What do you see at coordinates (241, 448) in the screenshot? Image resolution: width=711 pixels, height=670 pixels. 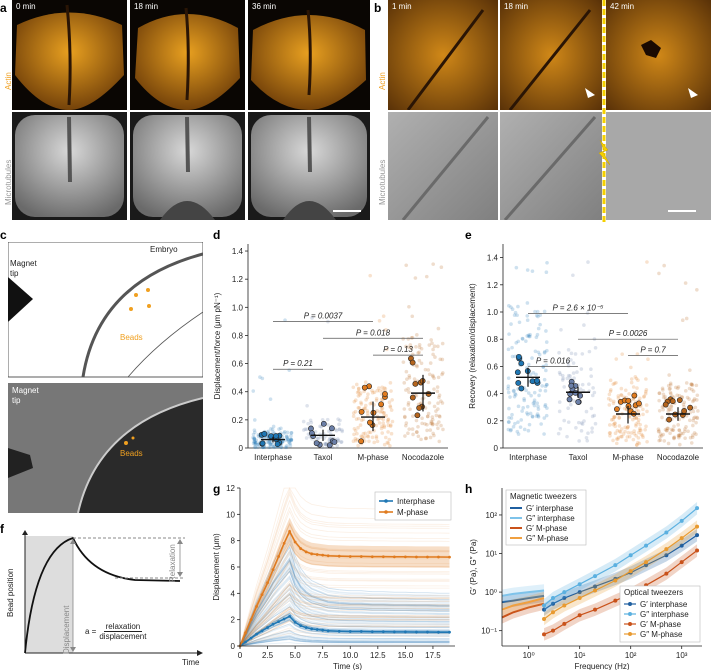 I see `y-tick-label: 0` at bounding box center [241, 448].